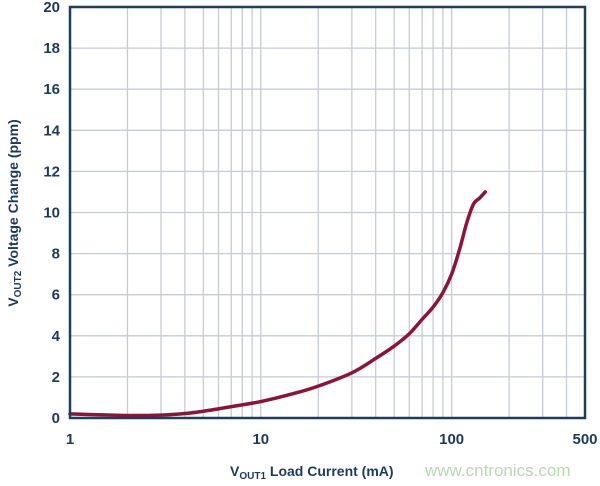  Describe the element at coordinates (56, 377) in the screenshot. I see `y-tick-label: 2` at that location.